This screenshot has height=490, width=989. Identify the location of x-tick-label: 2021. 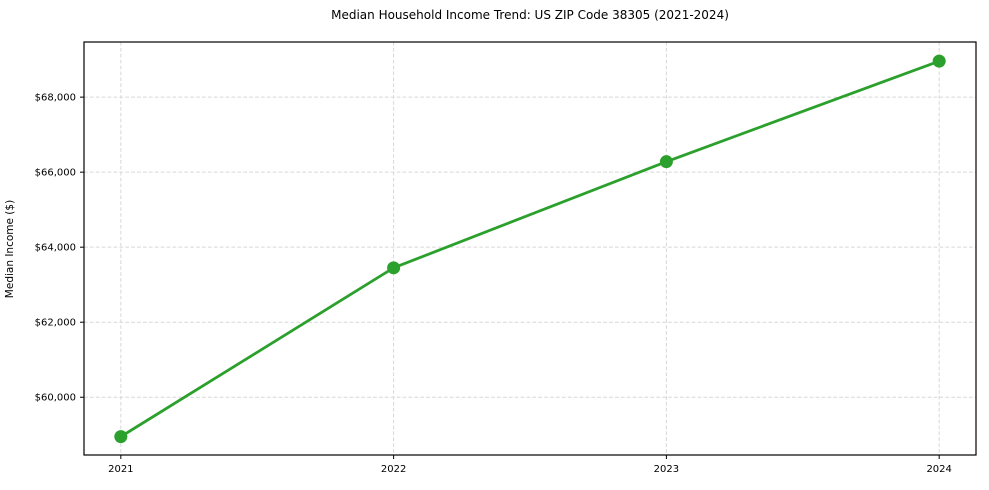
(120, 469).